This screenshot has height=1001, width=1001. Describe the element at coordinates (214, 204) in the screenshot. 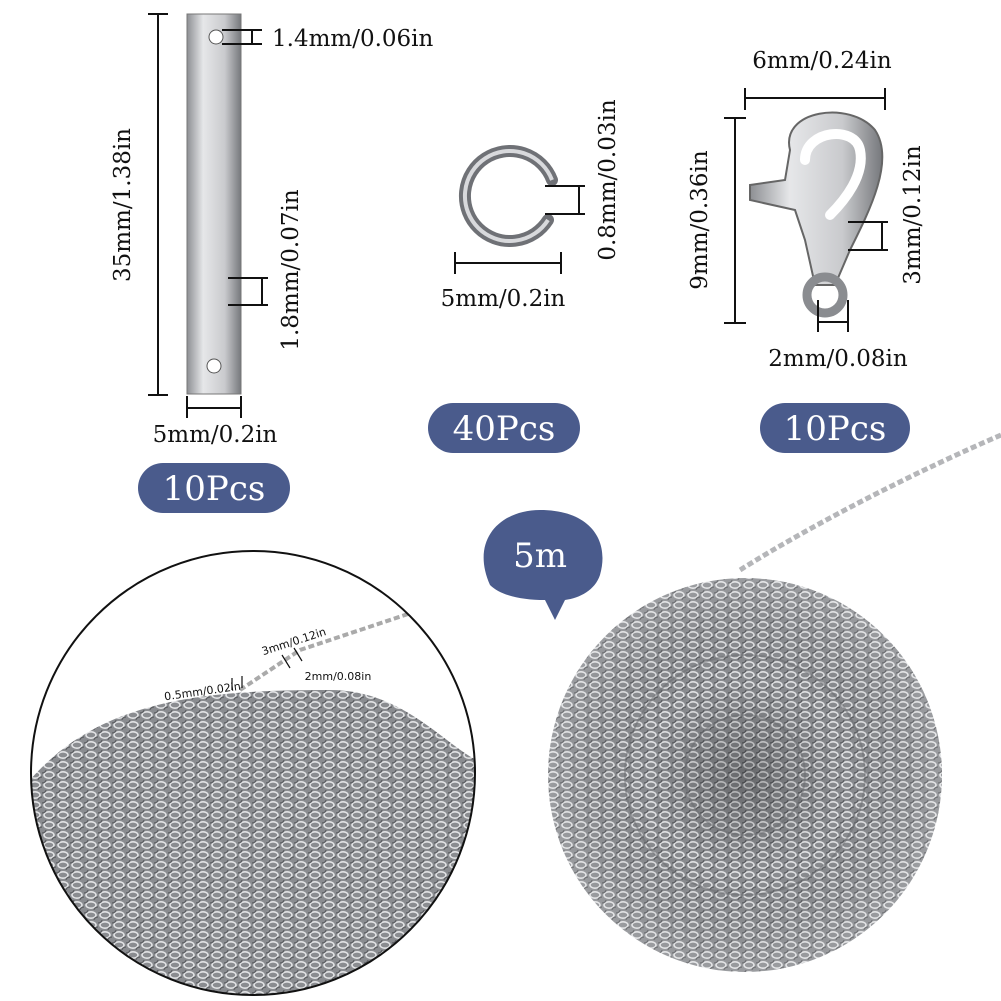

I see `bar` at that location.